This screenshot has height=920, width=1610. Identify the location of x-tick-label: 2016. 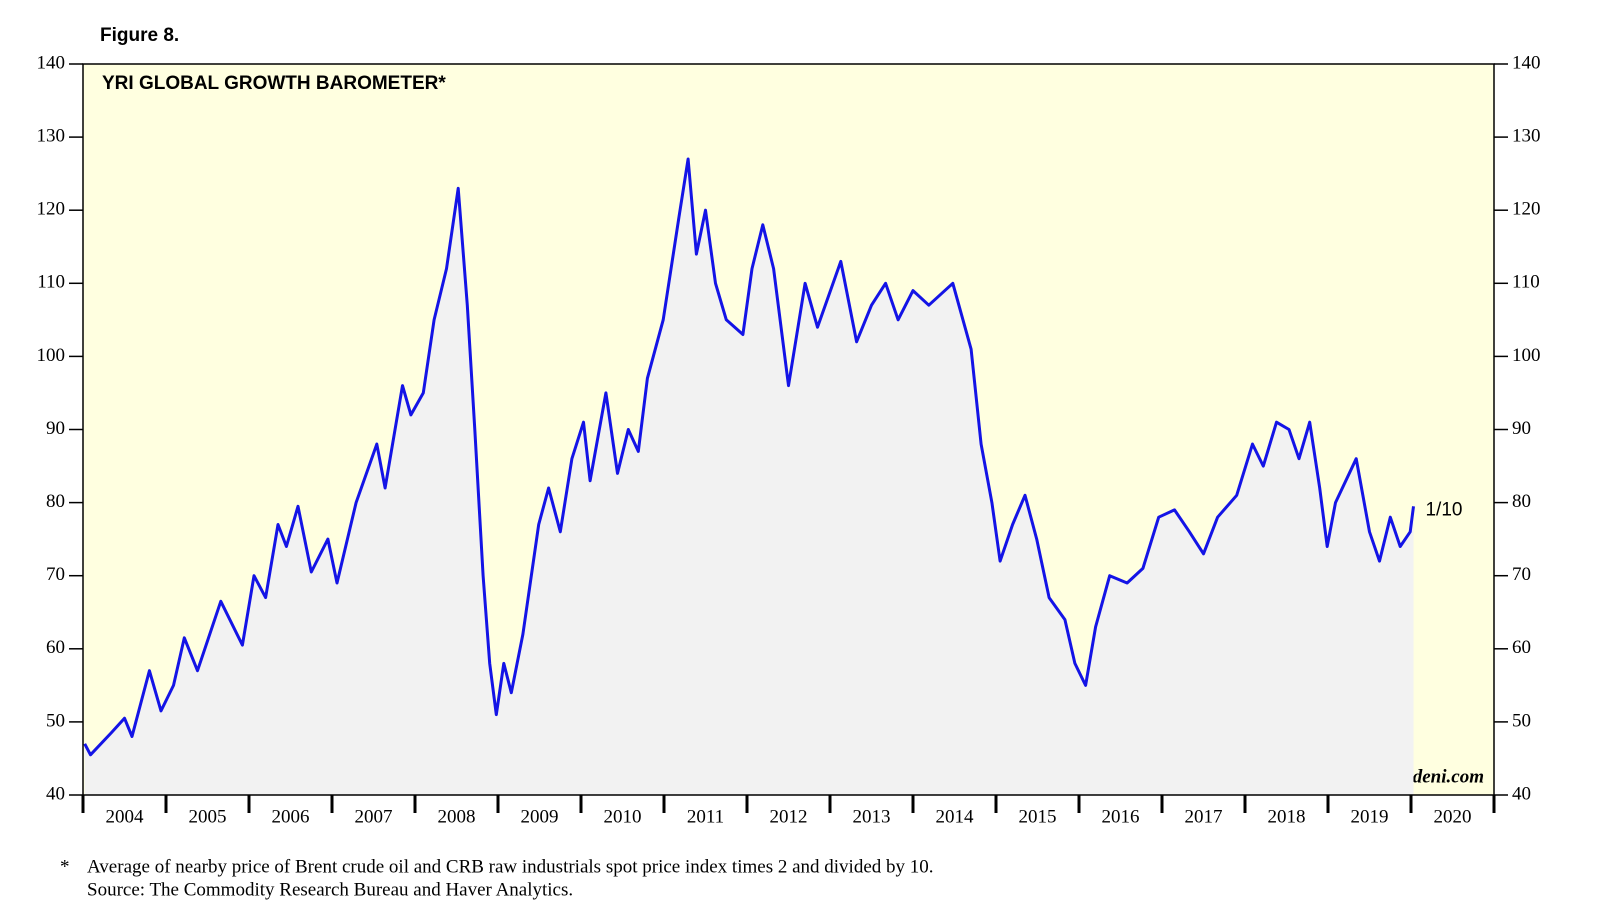
(1121, 816).